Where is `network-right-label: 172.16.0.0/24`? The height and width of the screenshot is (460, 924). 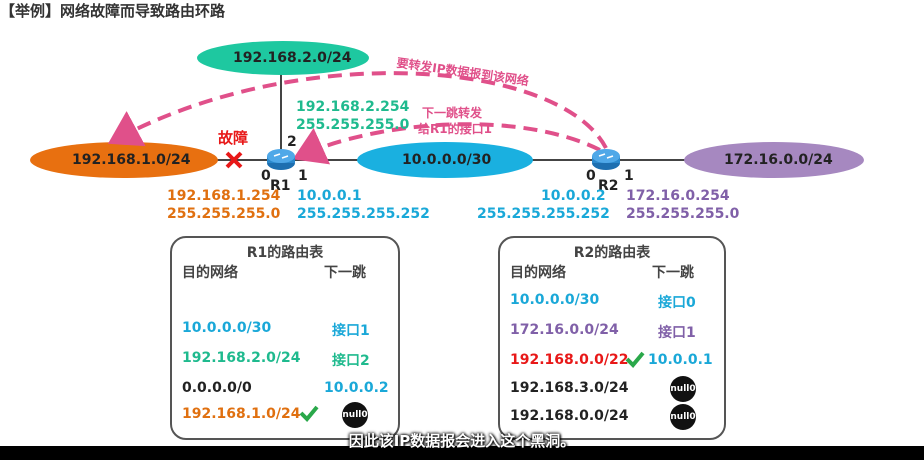 network-right-label: 172.16.0.0/24 is located at coordinates (778, 160).